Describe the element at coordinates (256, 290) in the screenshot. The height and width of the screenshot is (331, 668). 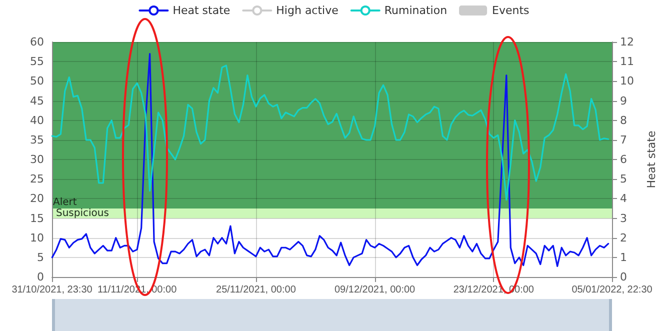
I see `x-tick-label: 25/11/2021, 00:00` at that location.